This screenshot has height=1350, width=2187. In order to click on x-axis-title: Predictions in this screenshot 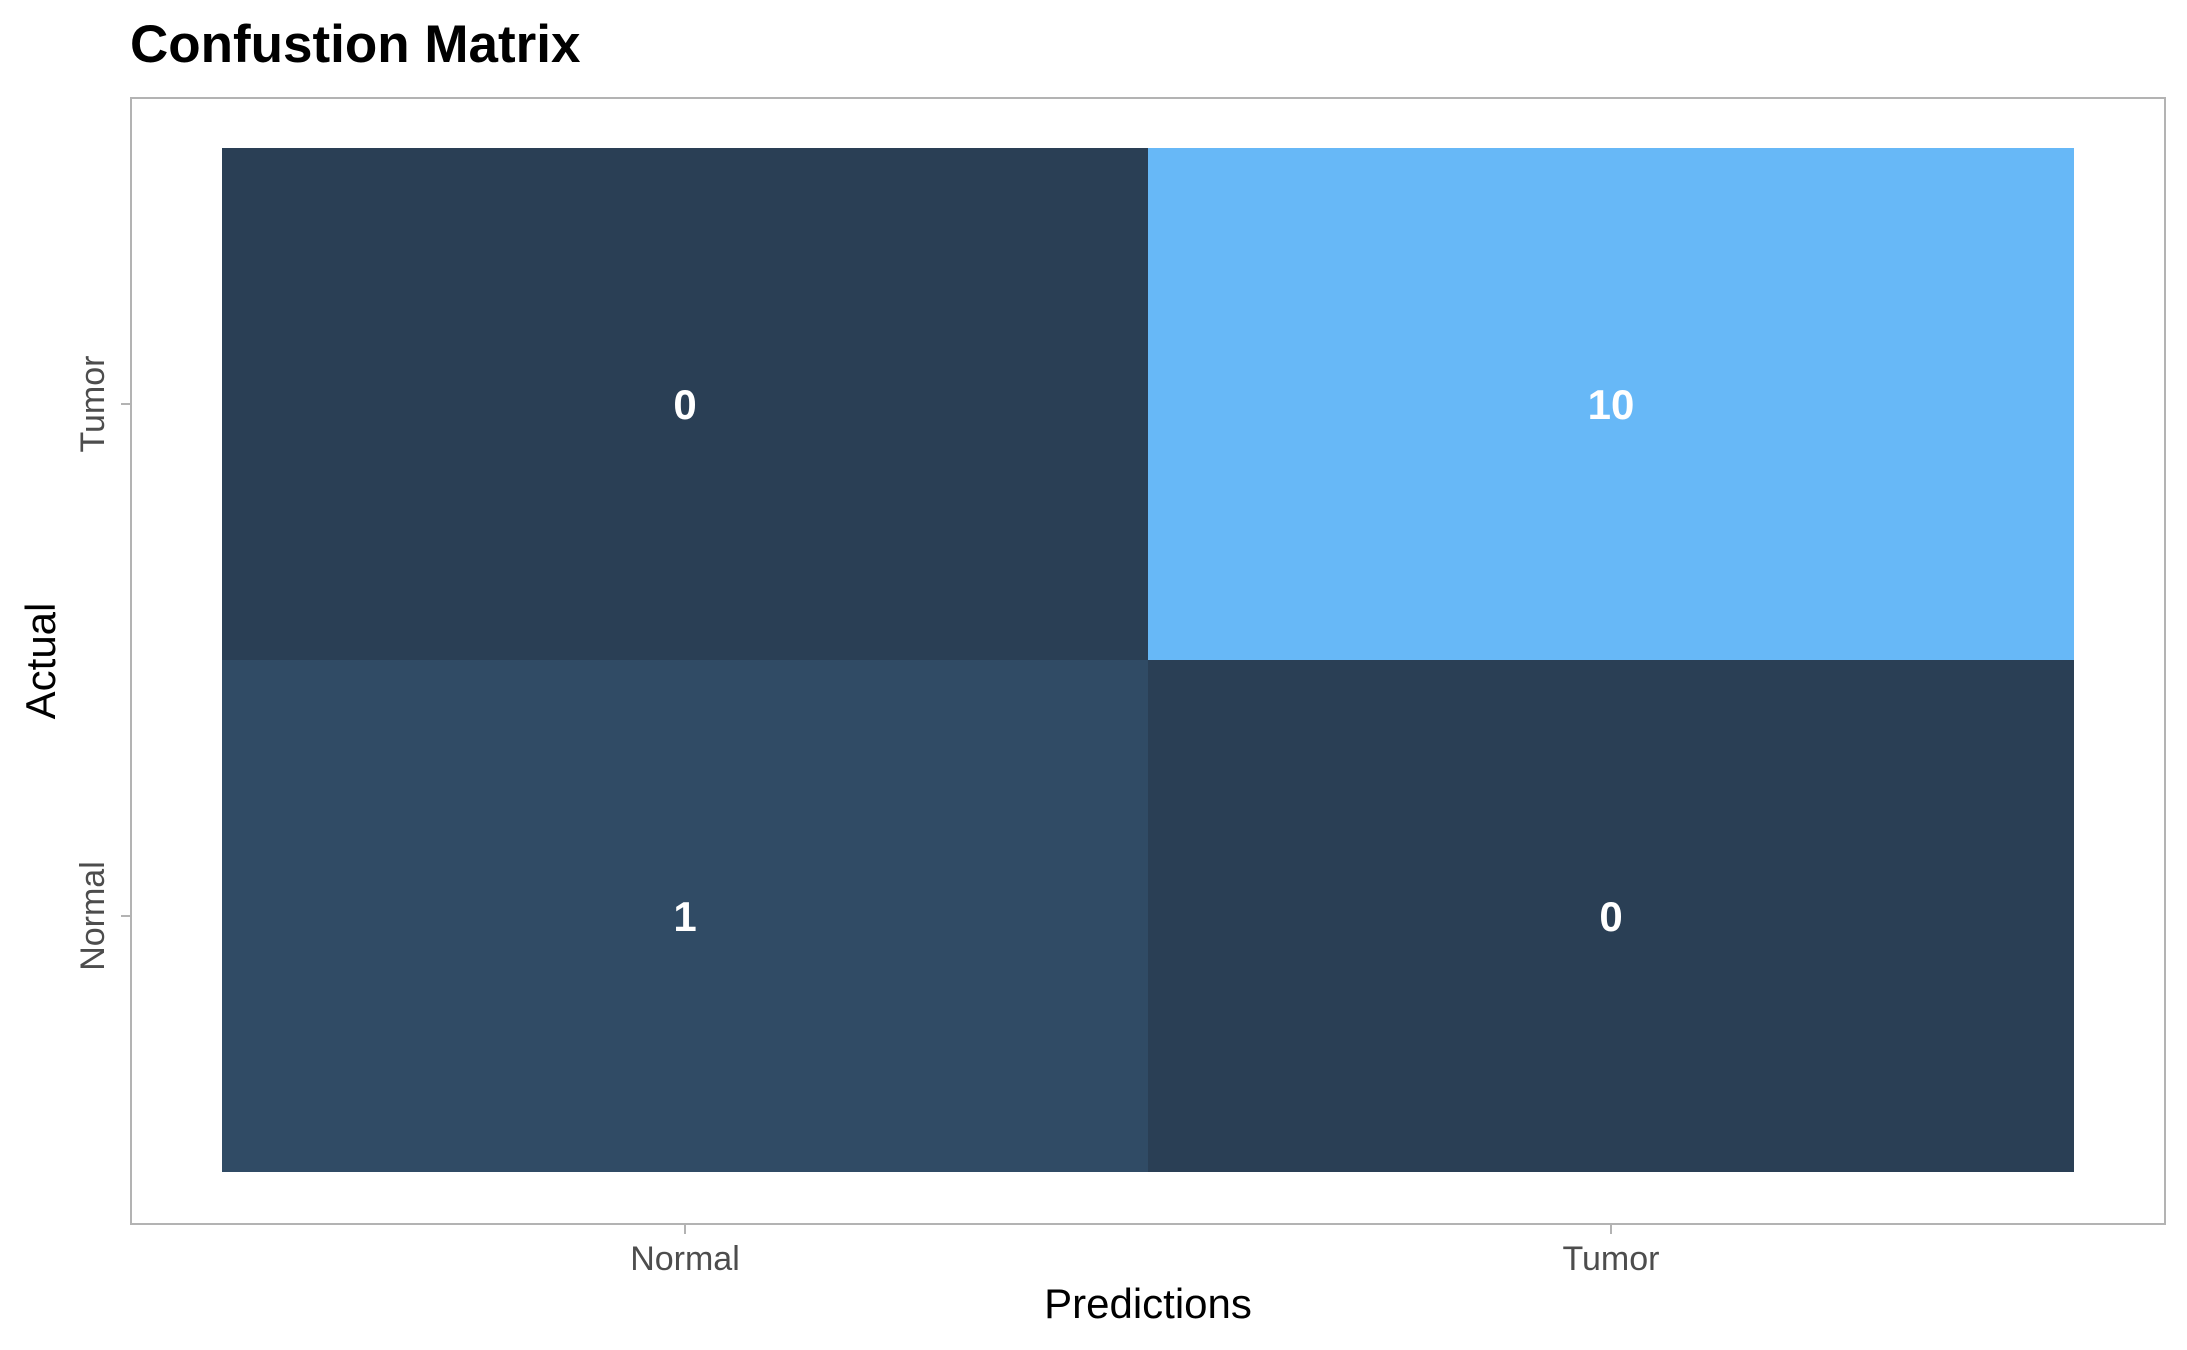, I will do `click(1148, 1303)`.